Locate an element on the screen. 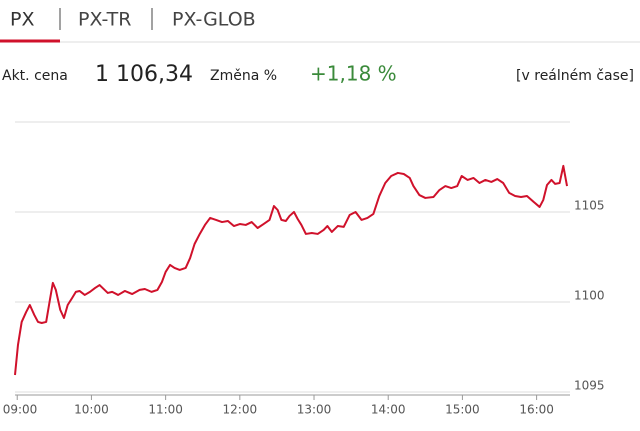  change: +1,18 % is located at coordinates (353, 74).